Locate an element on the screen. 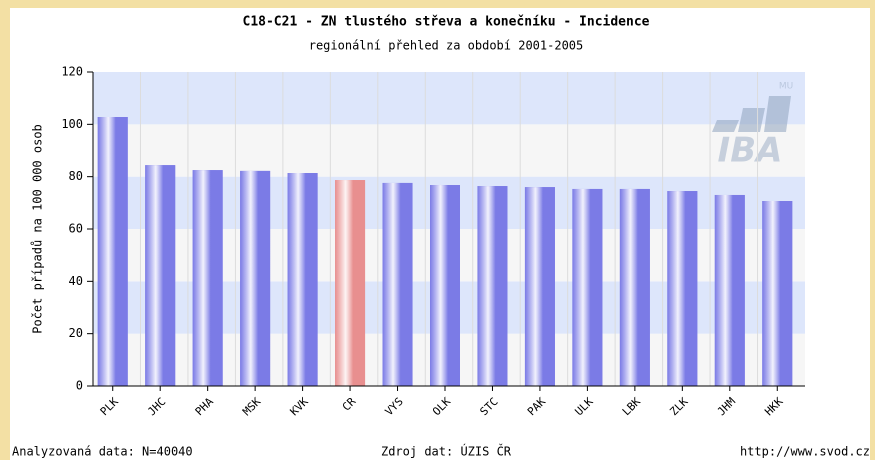 This screenshot has width=875, height=460. logo-text: IBA is located at coordinates (750, 151).